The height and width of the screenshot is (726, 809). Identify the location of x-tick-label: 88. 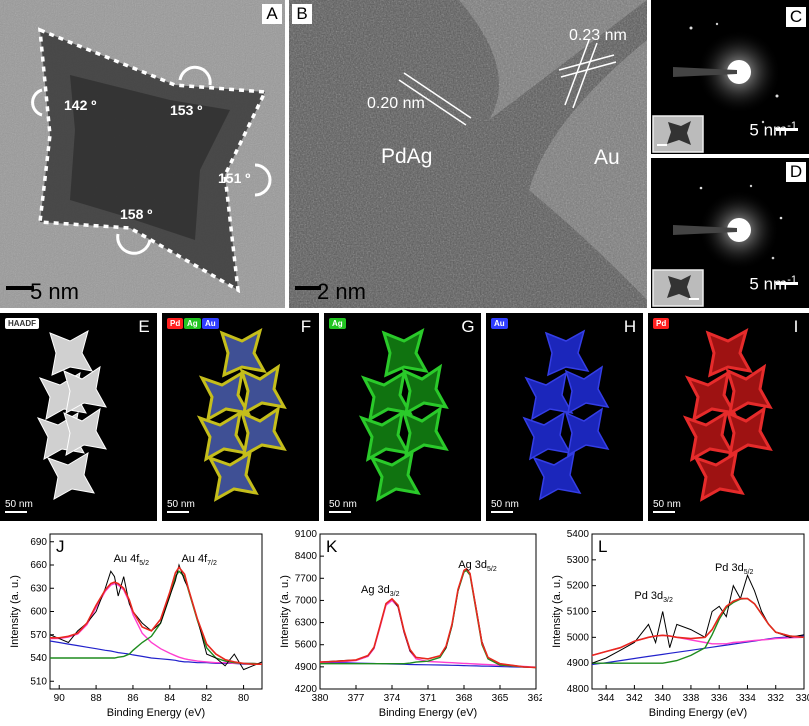
(97, 698).